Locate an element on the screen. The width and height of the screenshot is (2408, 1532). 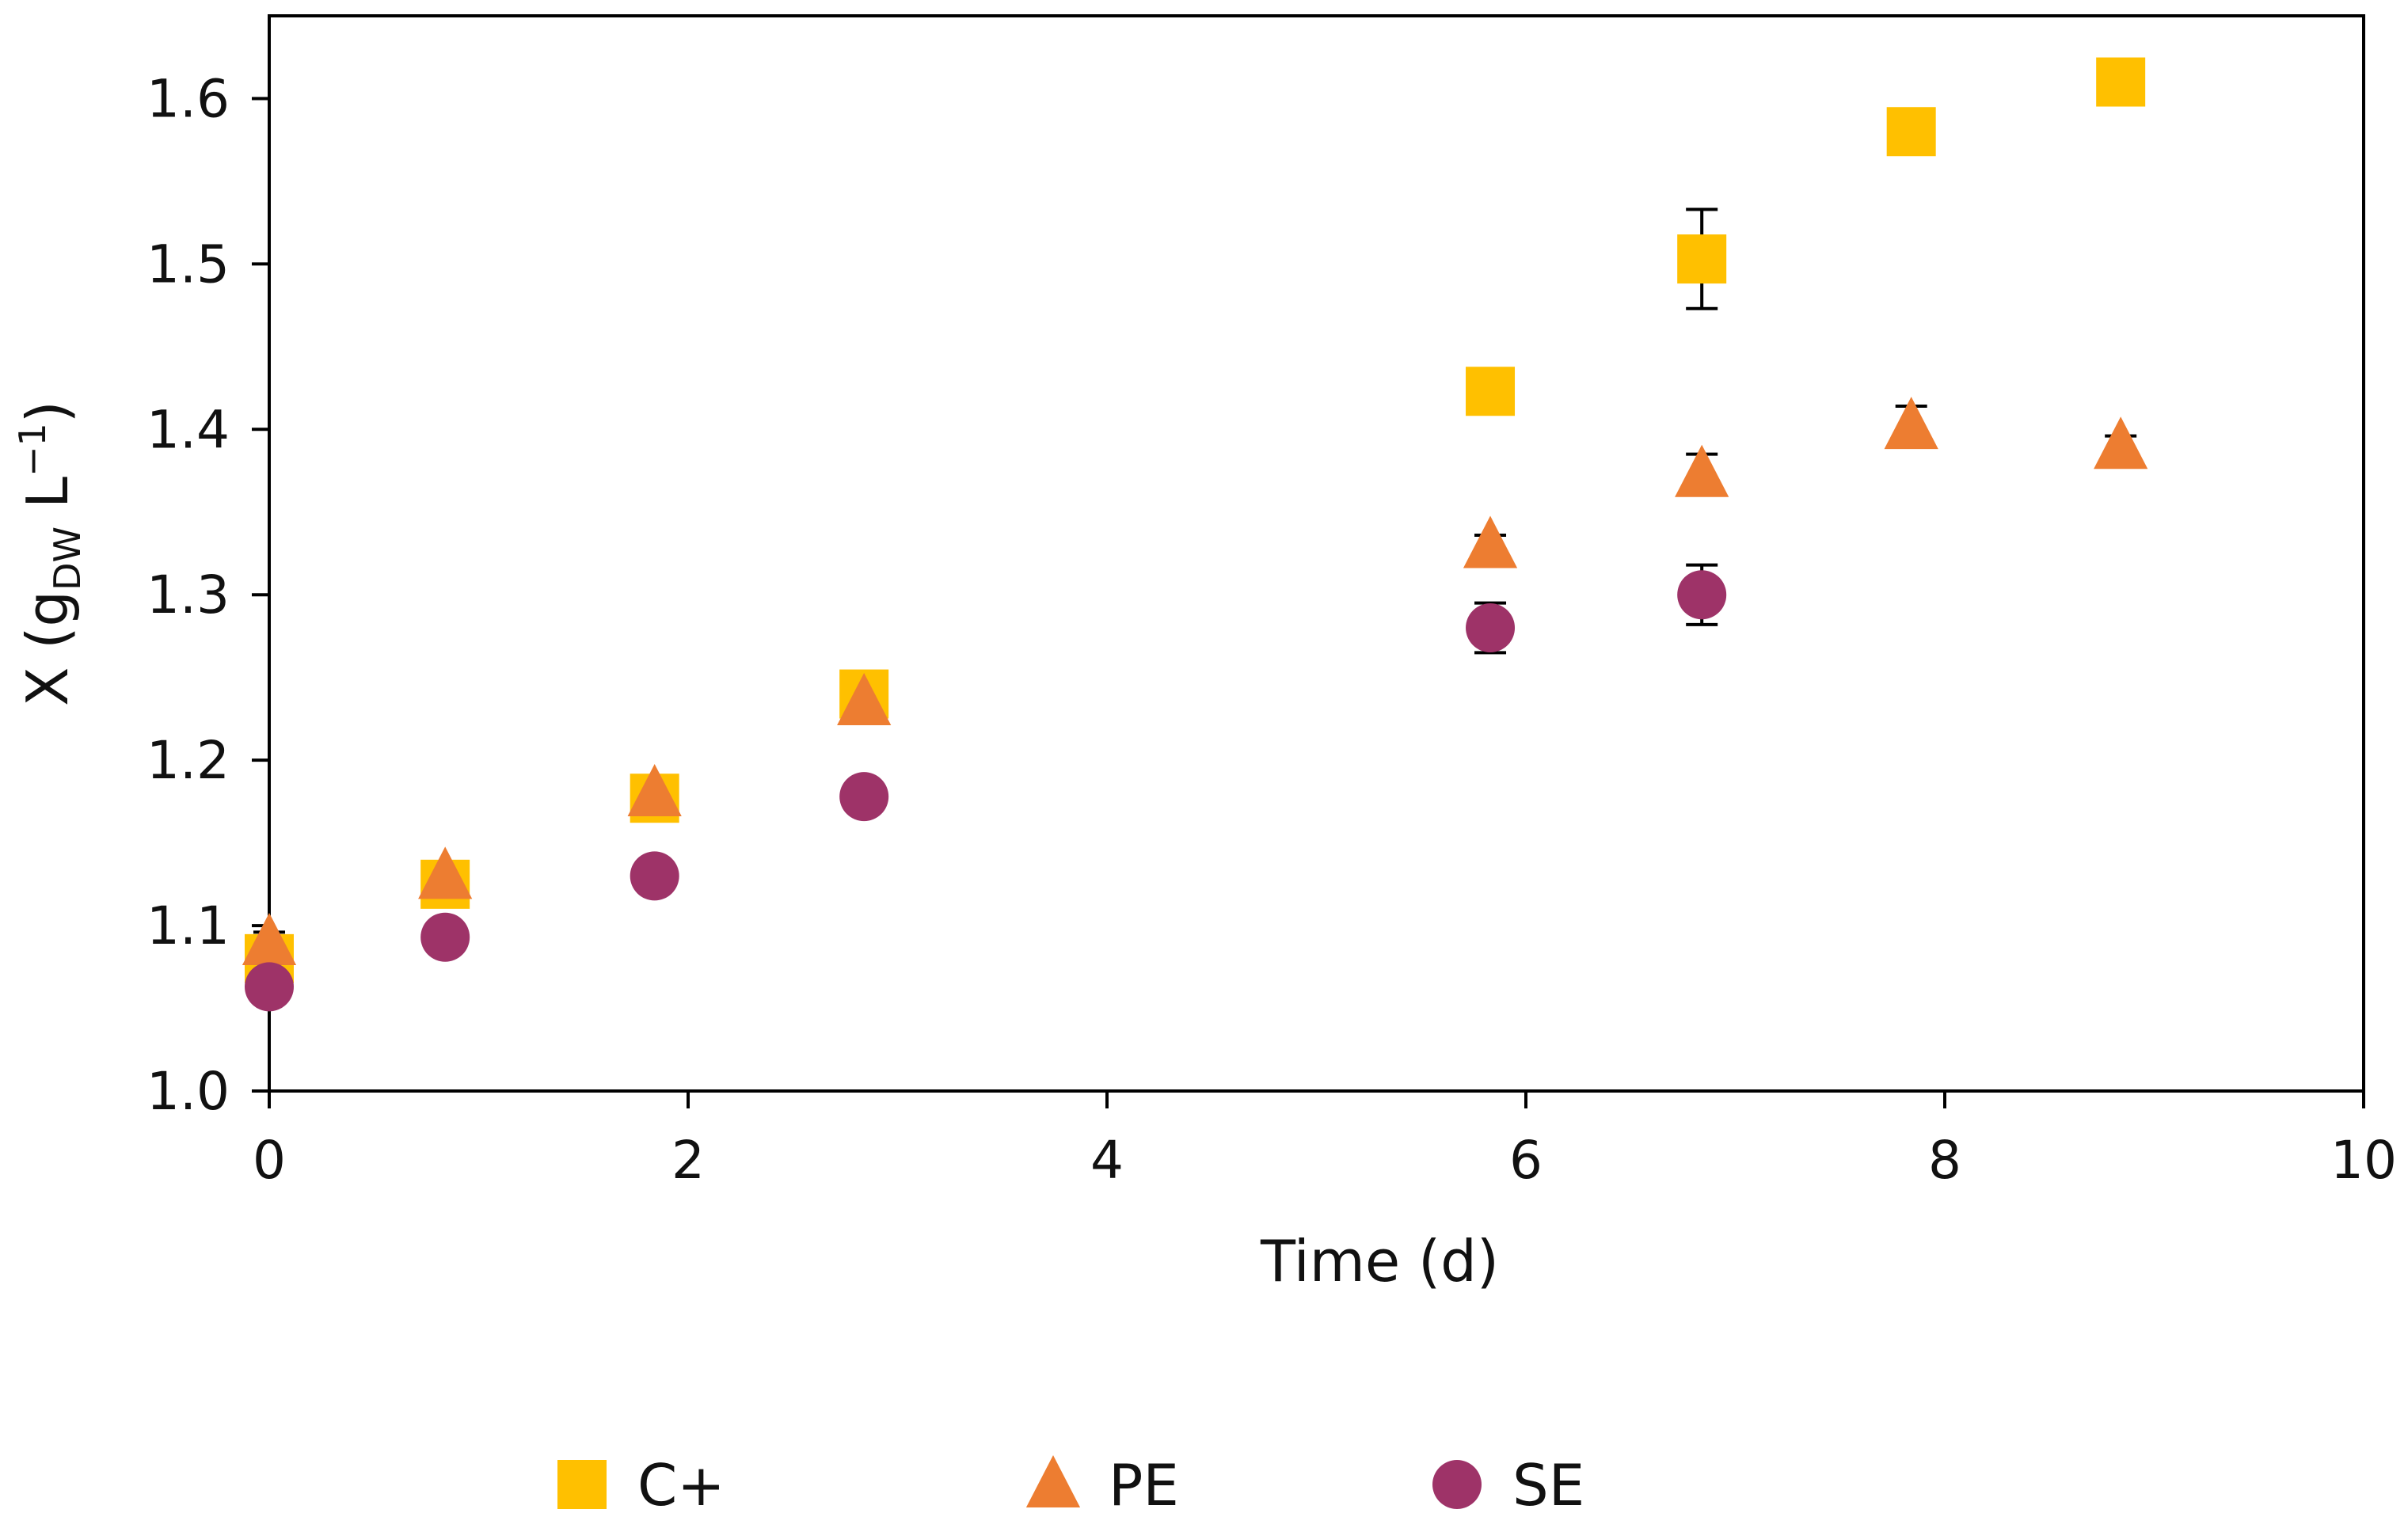
y-tick-label: 1.4 is located at coordinates (188, 429).